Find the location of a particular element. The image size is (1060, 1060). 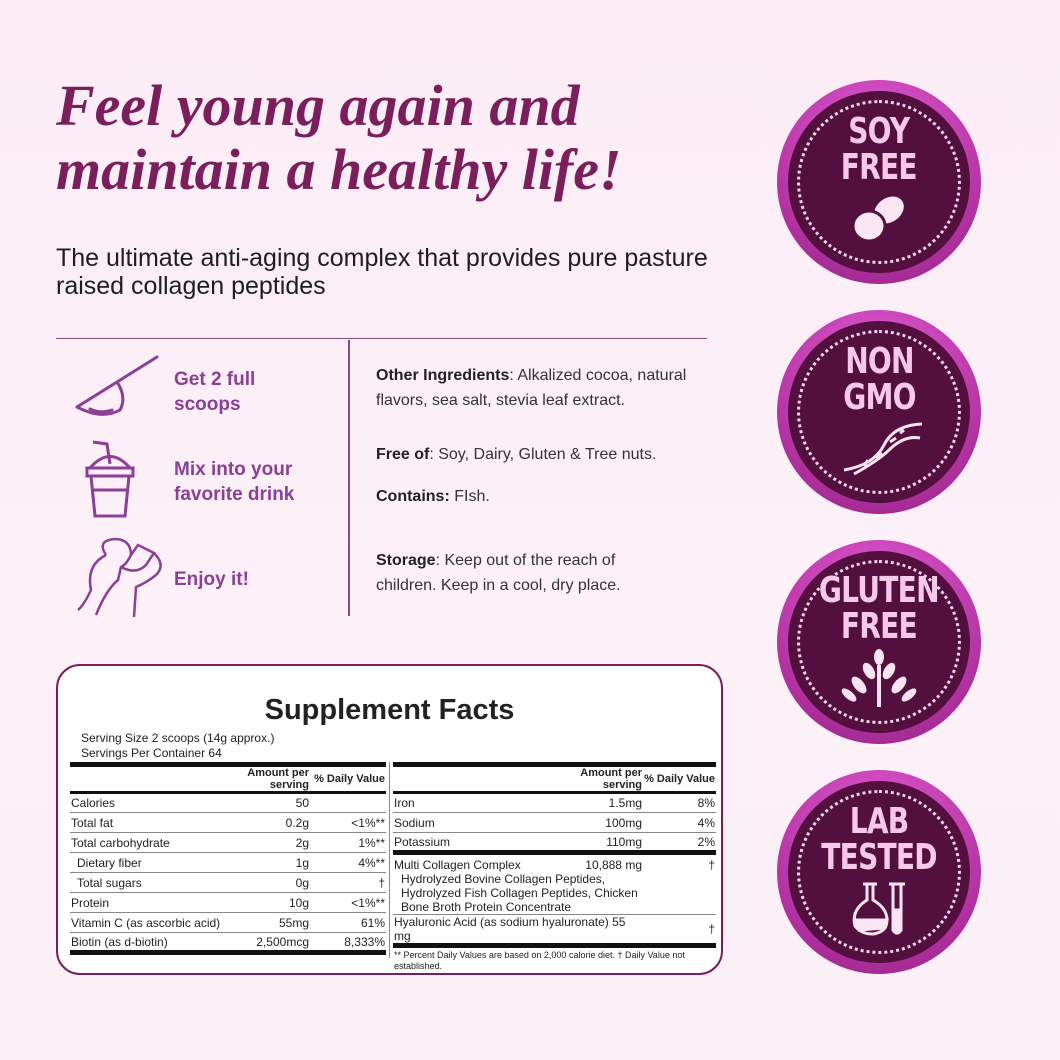

table-cell: Iron is located at coordinates (478, 802).